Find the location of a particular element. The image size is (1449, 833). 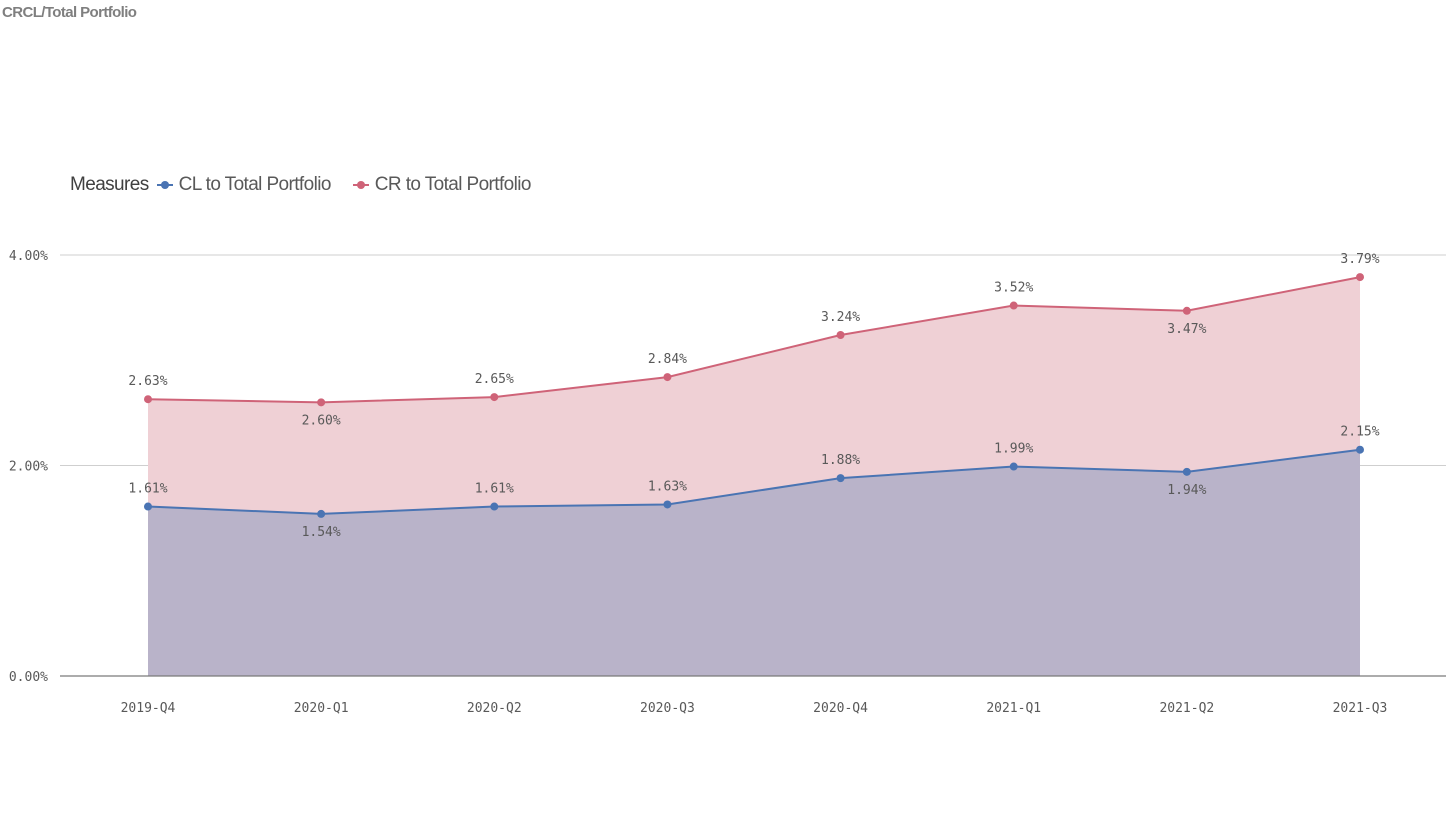

data-label-cr: 2.65% is located at coordinates (494, 379).